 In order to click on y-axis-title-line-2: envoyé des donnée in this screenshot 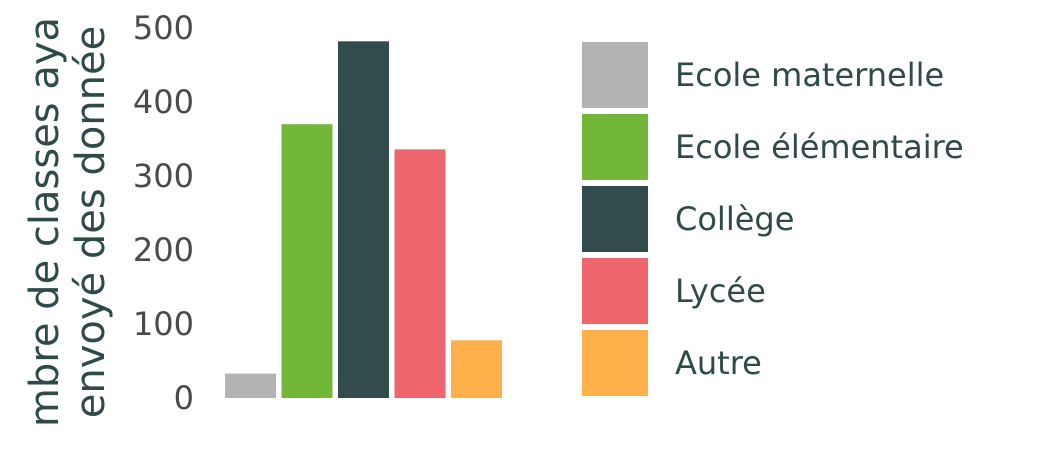, I will do `click(91, 222)`.